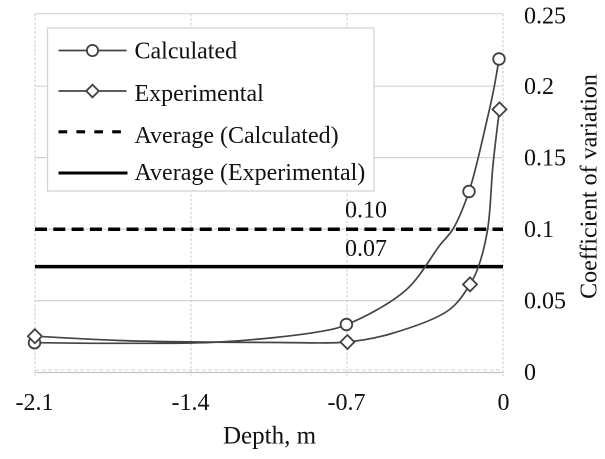 This screenshot has width=605, height=459. Describe the element at coordinates (35, 403) in the screenshot. I see `svg-text: -2.1` at that location.